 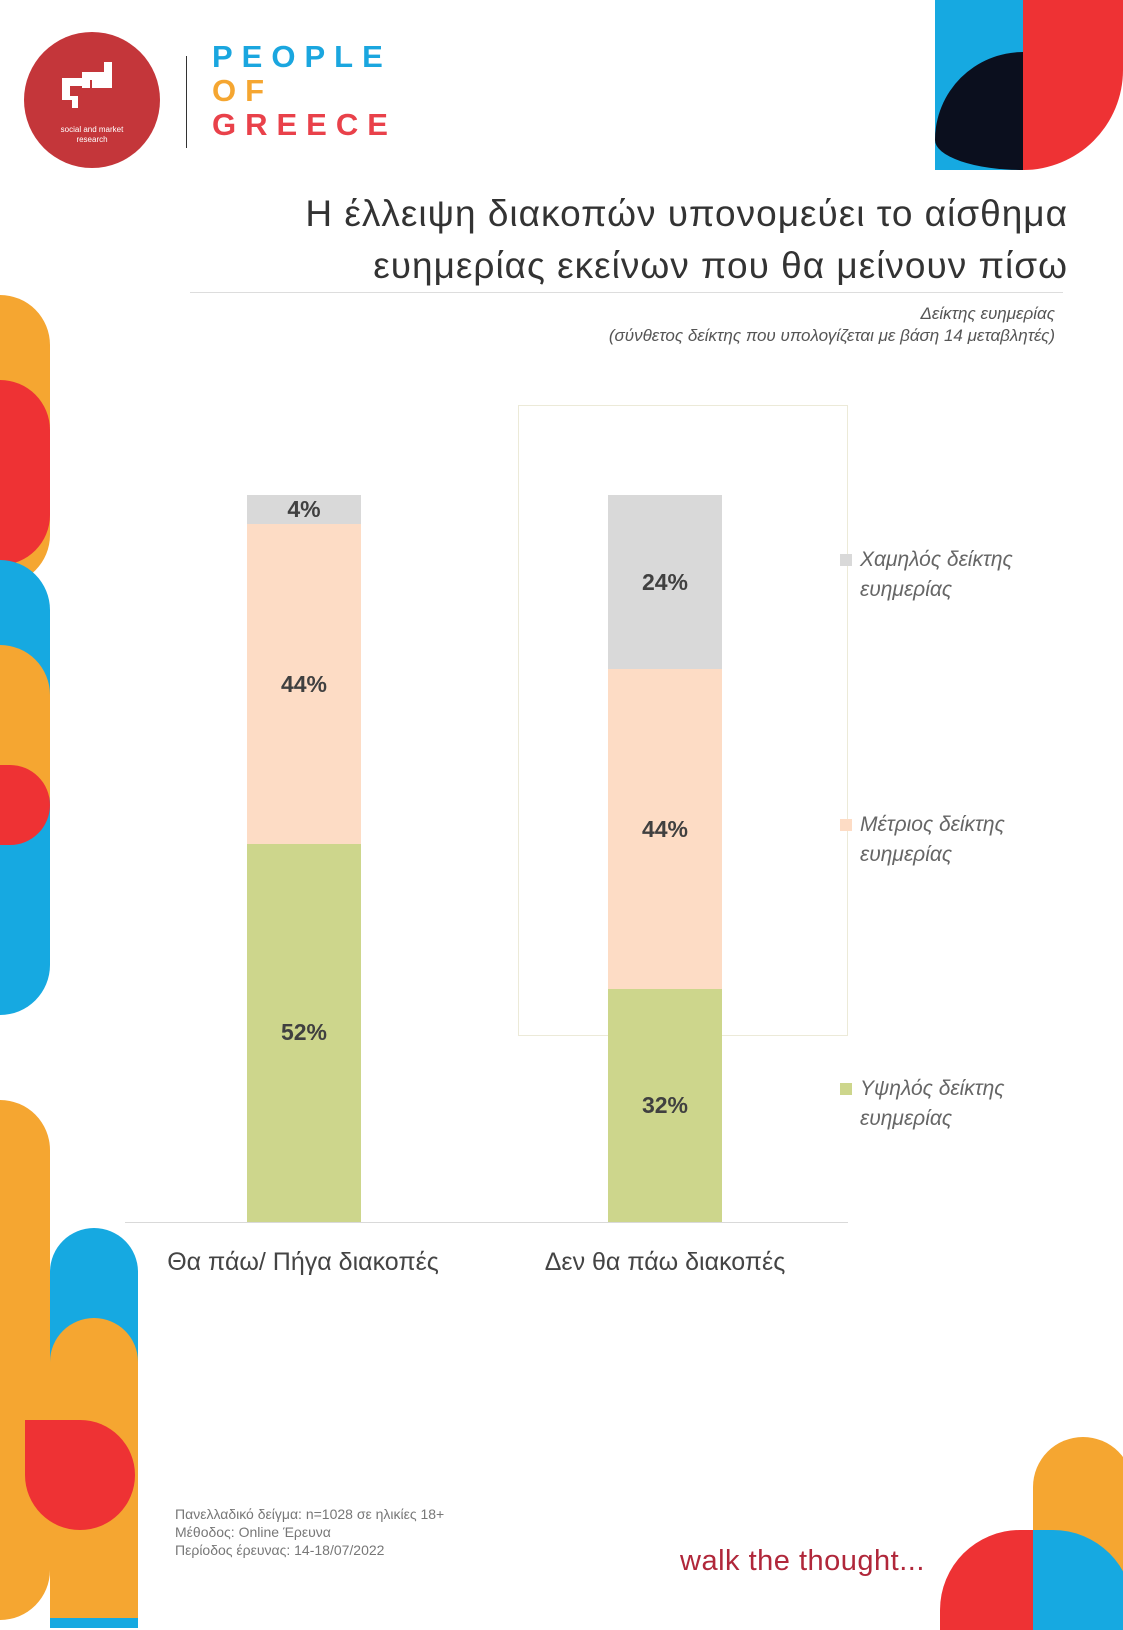 I want to click on data-label: 52%, so click(x=304, y=1032).